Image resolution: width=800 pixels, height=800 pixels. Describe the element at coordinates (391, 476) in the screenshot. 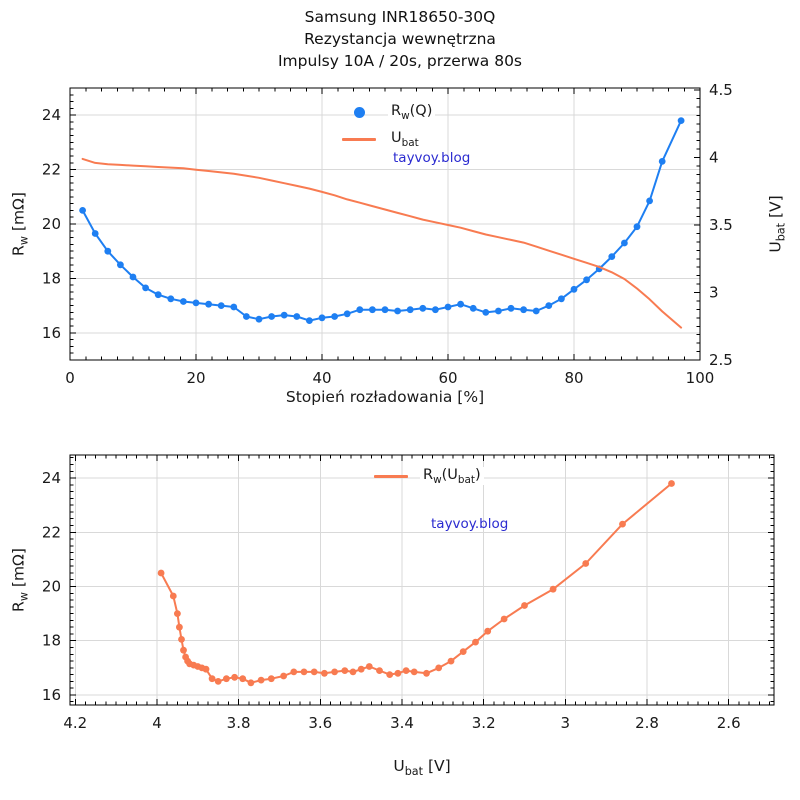

I see `rw-u-legend-marker` at that location.